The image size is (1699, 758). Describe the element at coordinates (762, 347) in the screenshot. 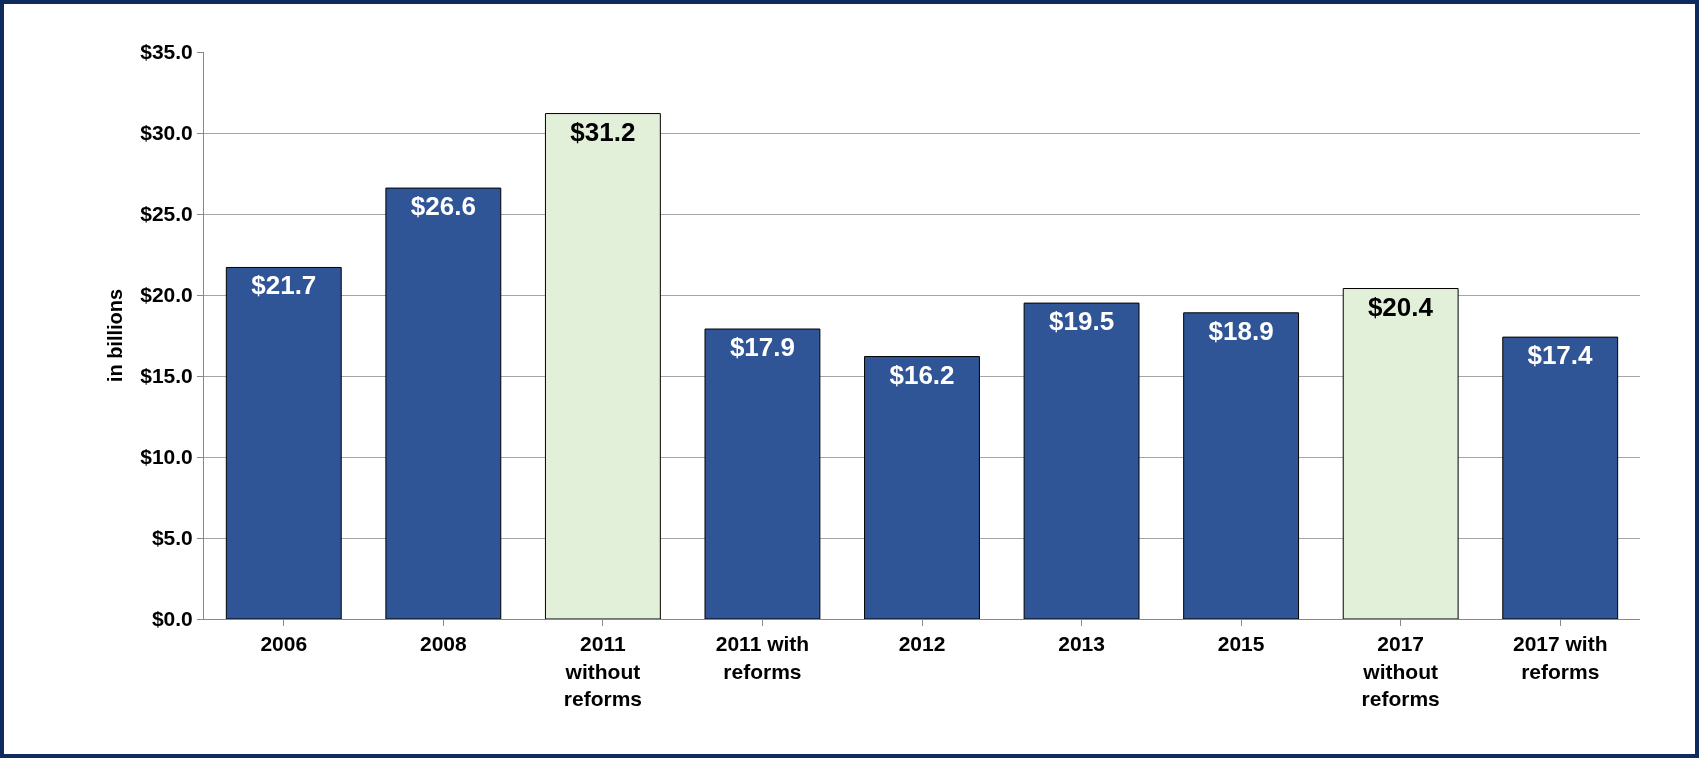

I see `data-label: $17.9` at that location.